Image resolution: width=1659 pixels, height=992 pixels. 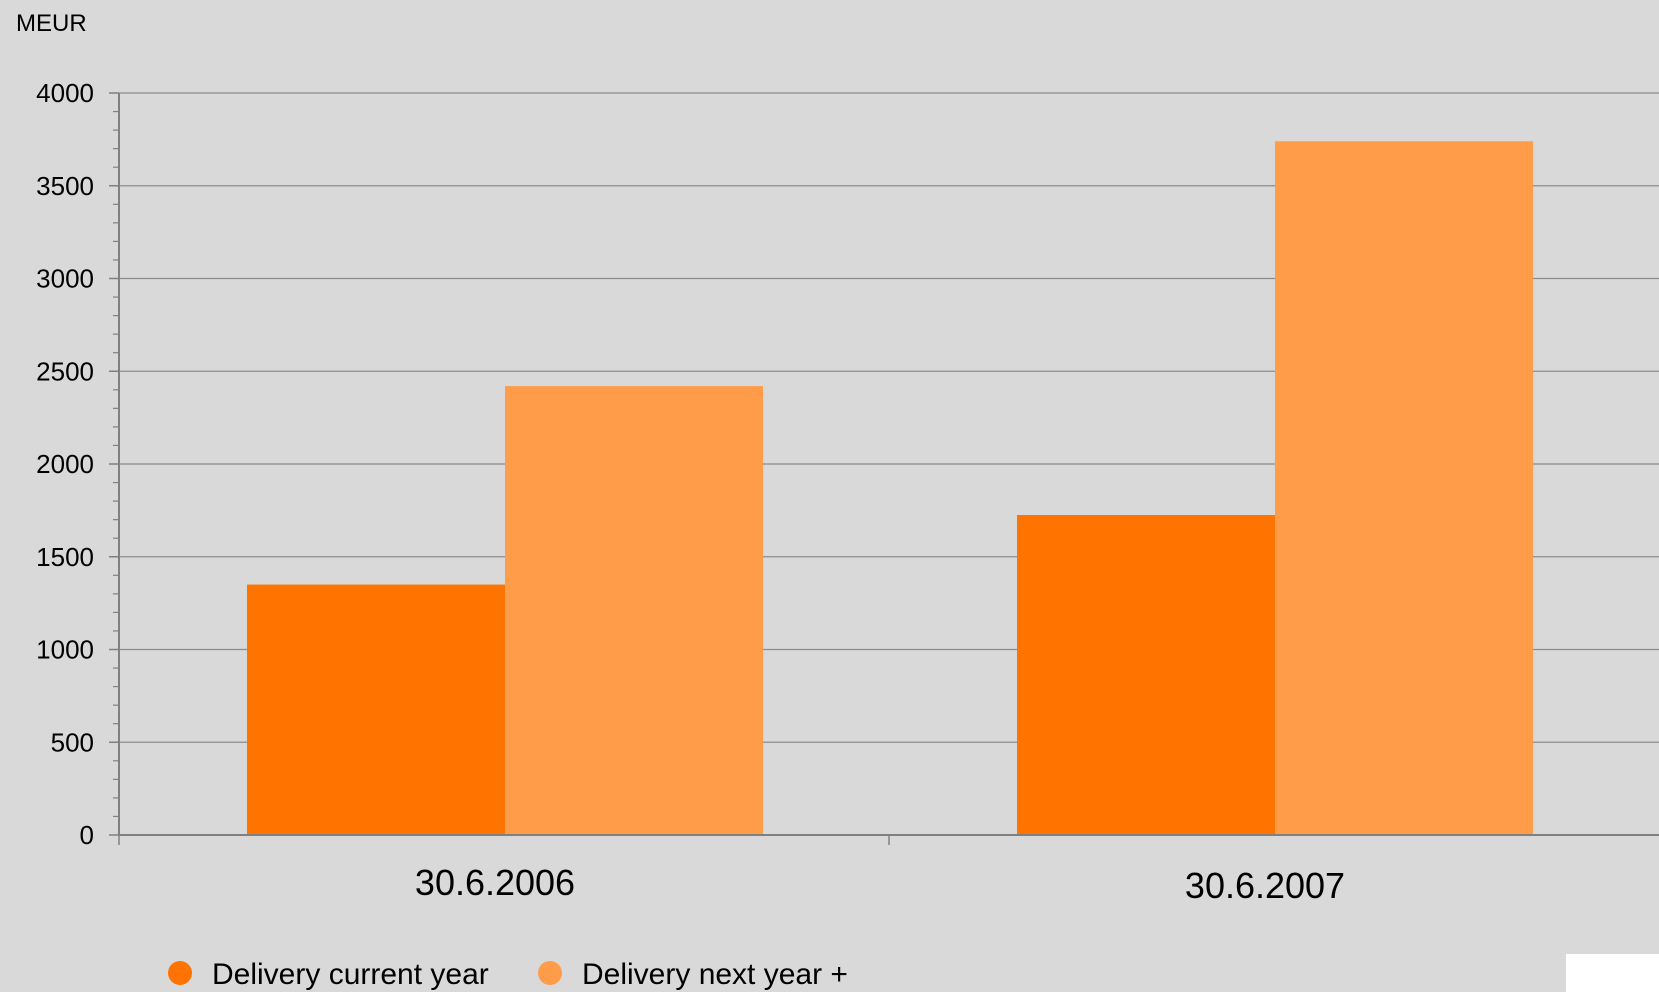 What do you see at coordinates (65, 650) in the screenshot?
I see `y-tick-label: 1000` at bounding box center [65, 650].